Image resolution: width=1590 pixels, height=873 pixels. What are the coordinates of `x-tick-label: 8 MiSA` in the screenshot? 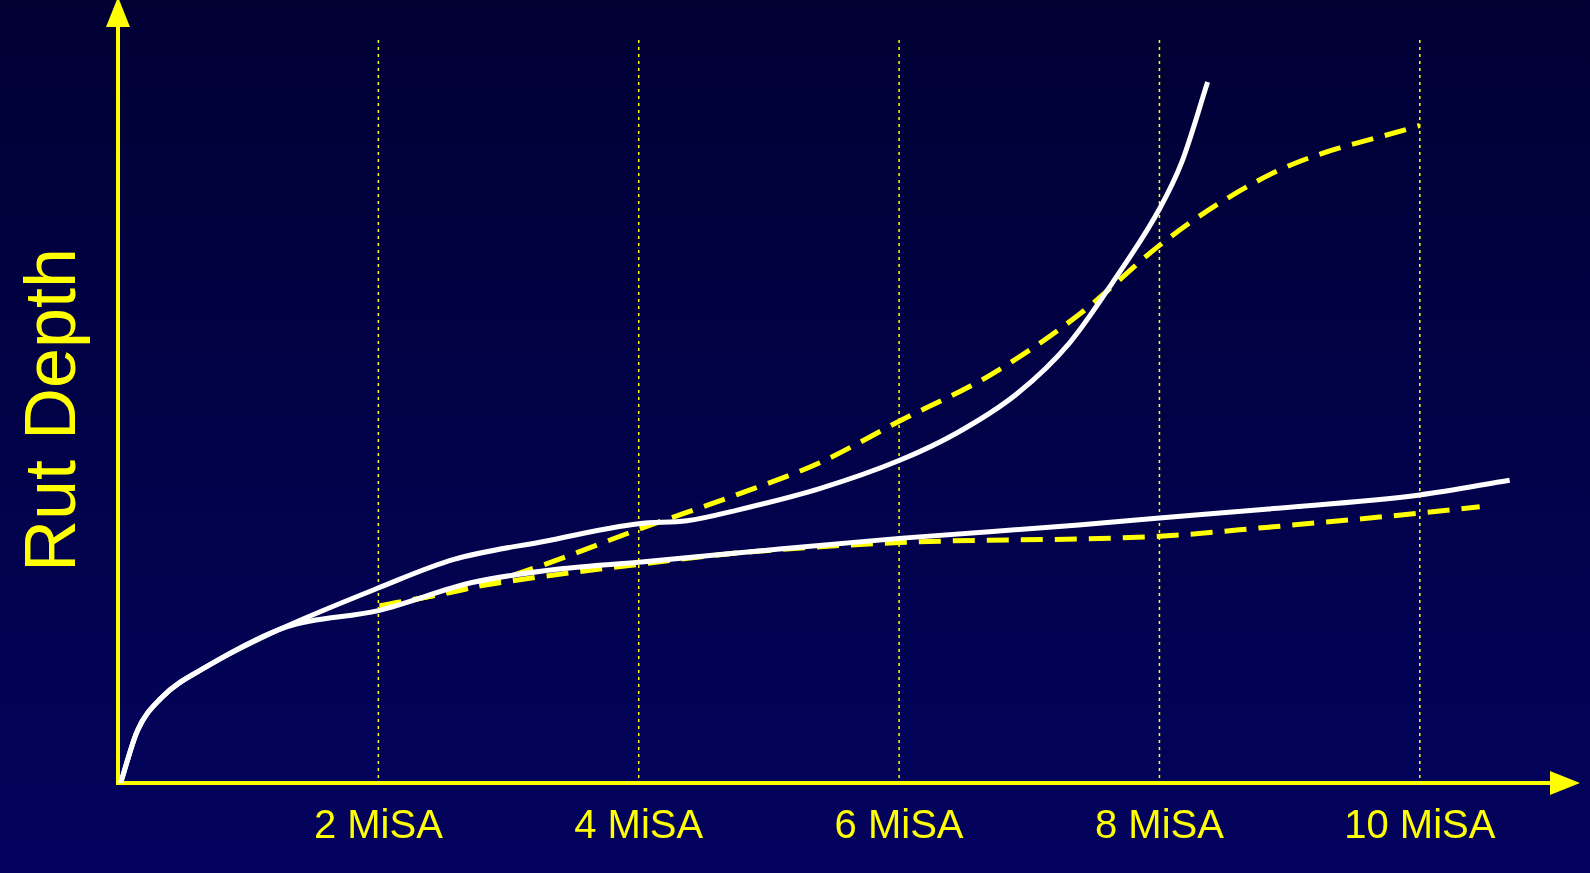 It's located at (1159, 824).